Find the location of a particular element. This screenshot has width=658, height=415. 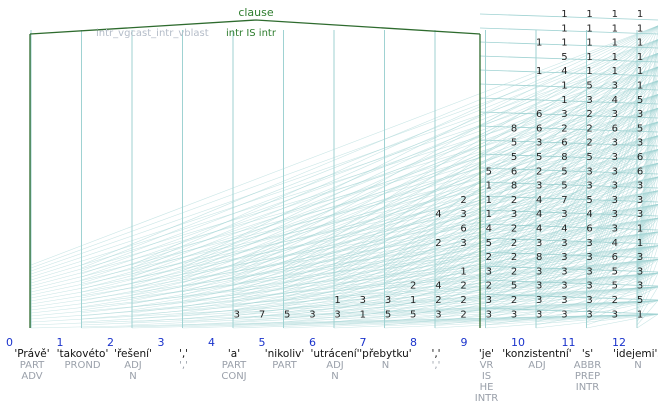

token-index: 10 is located at coordinates (518, 342).